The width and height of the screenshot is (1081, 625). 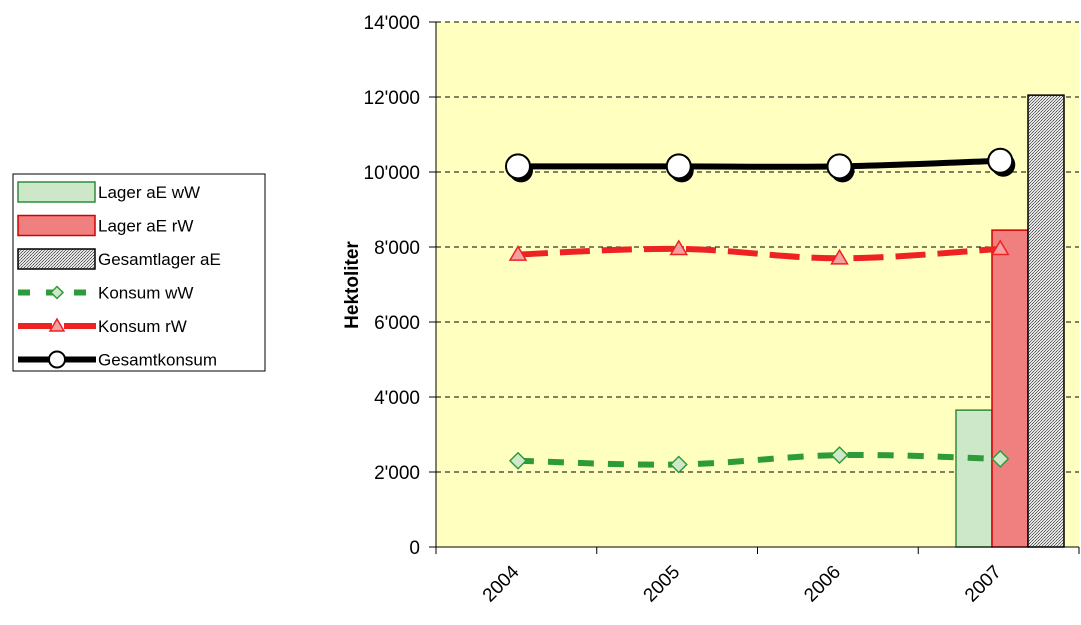 What do you see at coordinates (397, 398) in the screenshot?
I see `y-tick-label: 4'000` at bounding box center [397, 398].